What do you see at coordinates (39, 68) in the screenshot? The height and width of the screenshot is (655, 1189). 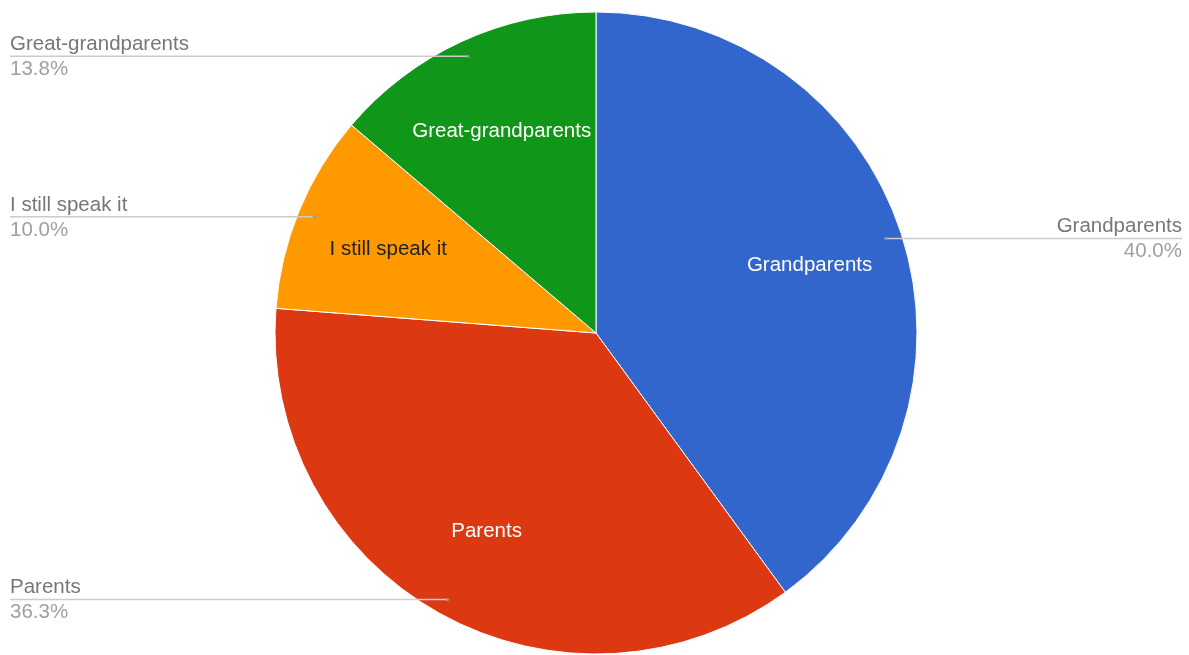 I see `data-label: 13.8%` at bounding box center [39, 68].